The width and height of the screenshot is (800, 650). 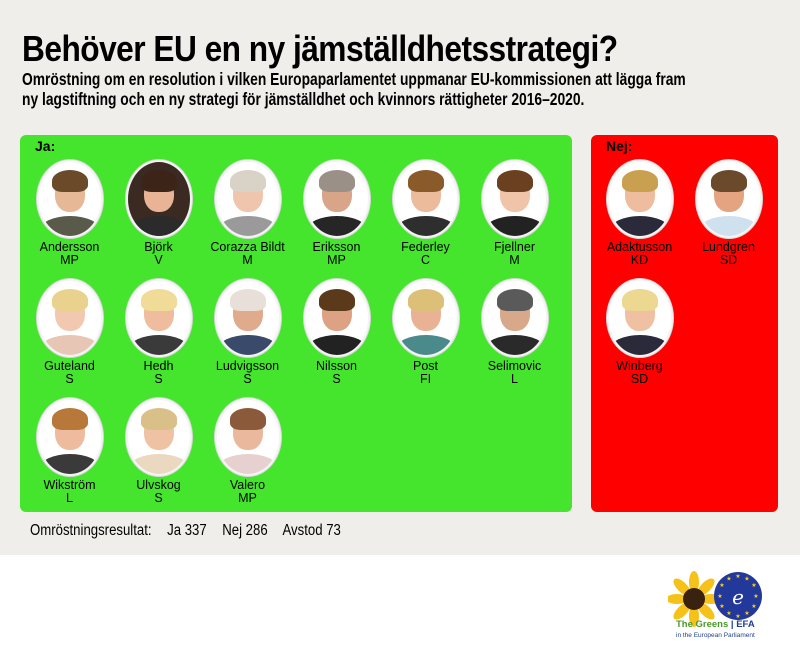 I want to click on mep-name: Adaktusson, so click(x=639, y=247).